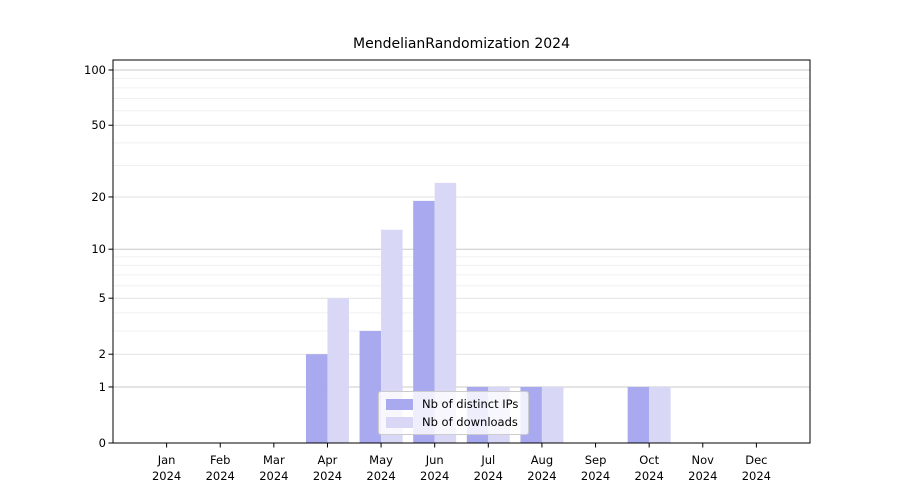 The height and width of the screenshot is (500, 900). What do you see at coordinates (370, 386) in the screenshot?
I see `bar-distinct-ips-may` at bounding box center [370, 386].